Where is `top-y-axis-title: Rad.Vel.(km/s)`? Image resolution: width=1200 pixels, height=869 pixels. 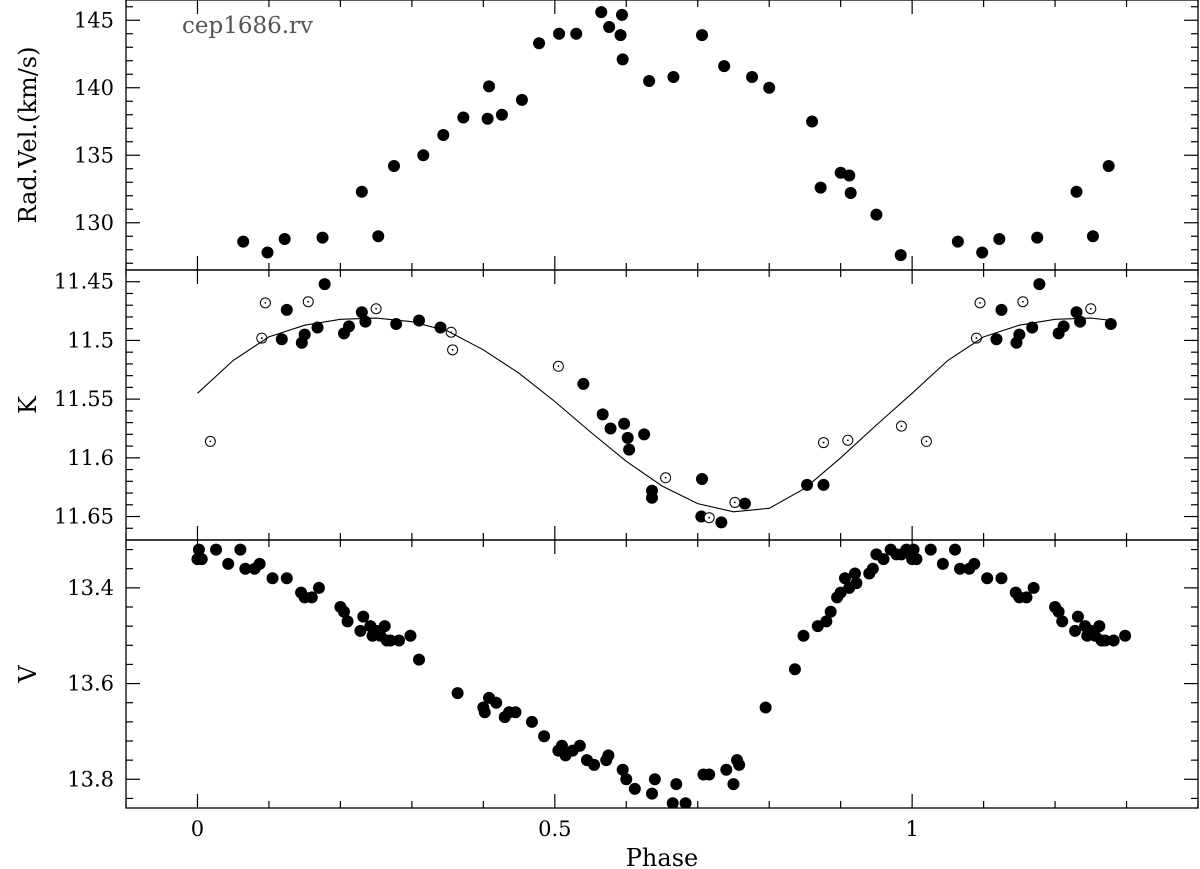 top-y-axis-title: Rad.Vel.(km/s) is located at coordinates (28, 135).